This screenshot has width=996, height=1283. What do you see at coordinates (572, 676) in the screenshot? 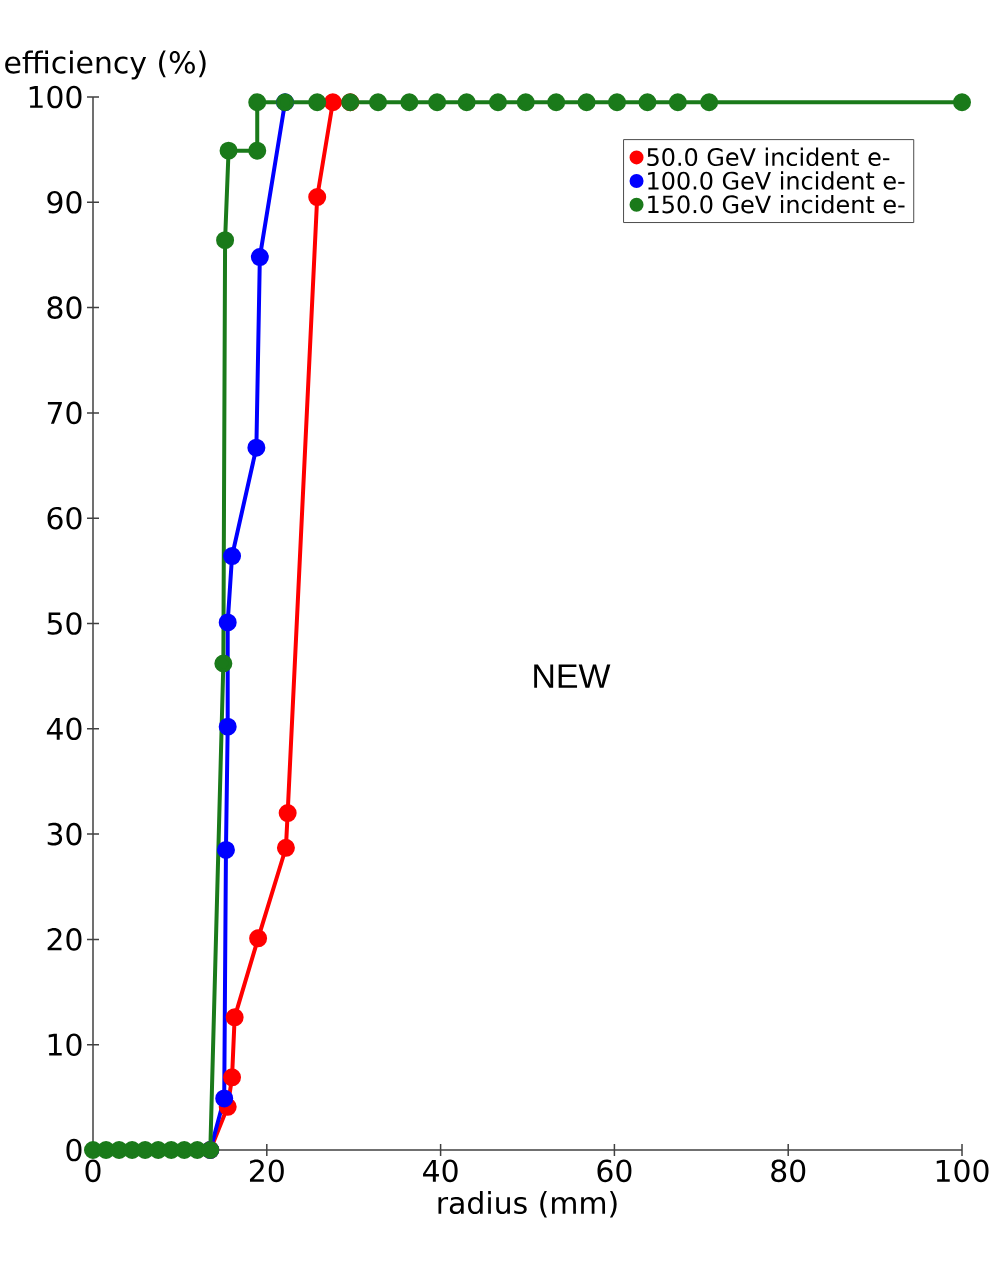
I see `annotation: NEW` at bounding box center [572, 676].